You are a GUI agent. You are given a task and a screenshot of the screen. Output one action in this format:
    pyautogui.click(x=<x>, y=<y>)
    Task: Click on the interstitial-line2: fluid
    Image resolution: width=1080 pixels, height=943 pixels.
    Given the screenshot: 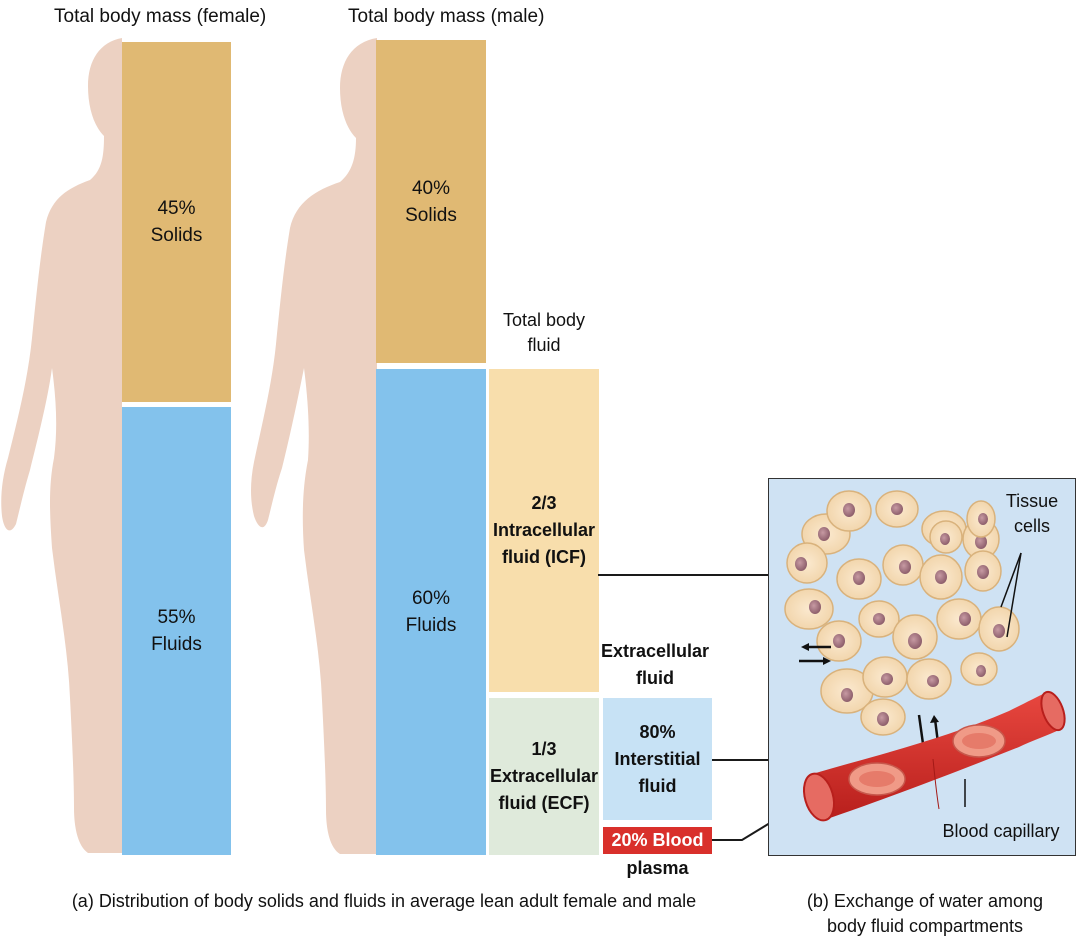 What is the action you would take?
    pyautogui.click(x=657, y=785)
    